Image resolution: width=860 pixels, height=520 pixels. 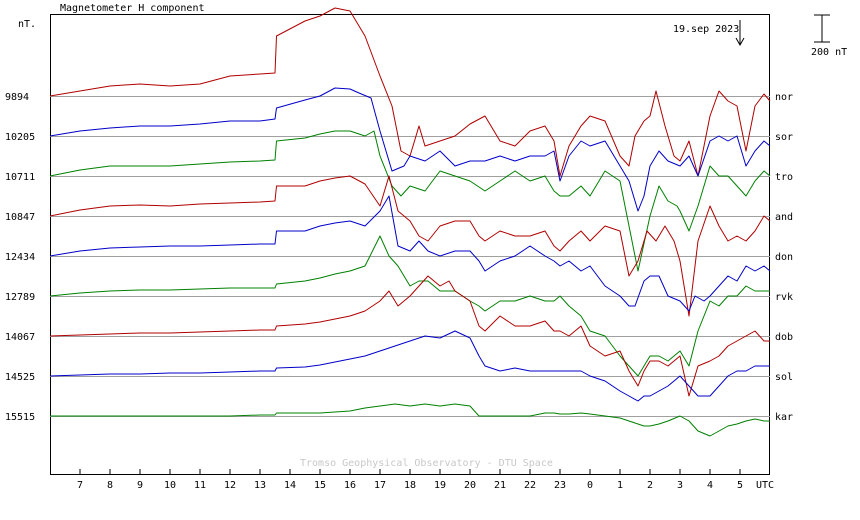 What do you see at coordinates (132, 8) in the screenshot?
I see `chart-title: Magnetometer H component` at bounding box center [132, 8].